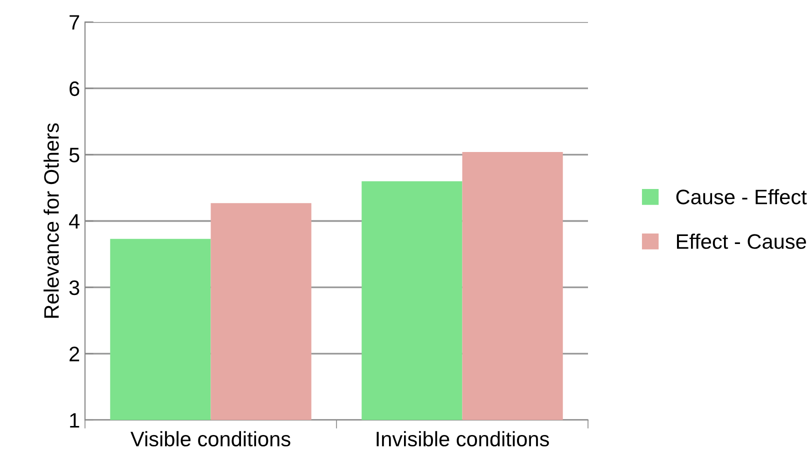 The image size is (808, 469). Describe the element at coordinates (51, 220) in the screenshot. I see `y-axis-title: Relevance for Others` at that location.